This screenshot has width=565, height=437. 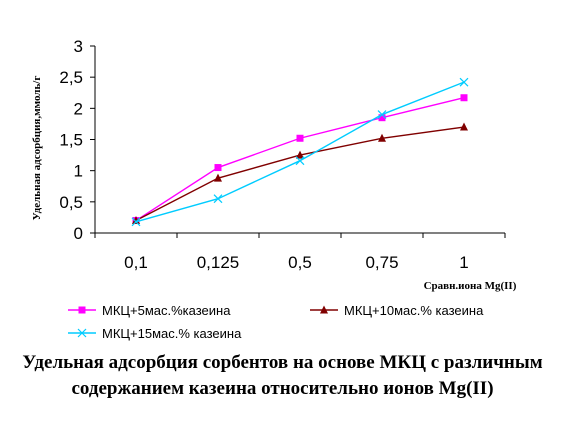 I want to click on x-axis-label: Сравн.иона Mg(II), so click(x=470, y=286).